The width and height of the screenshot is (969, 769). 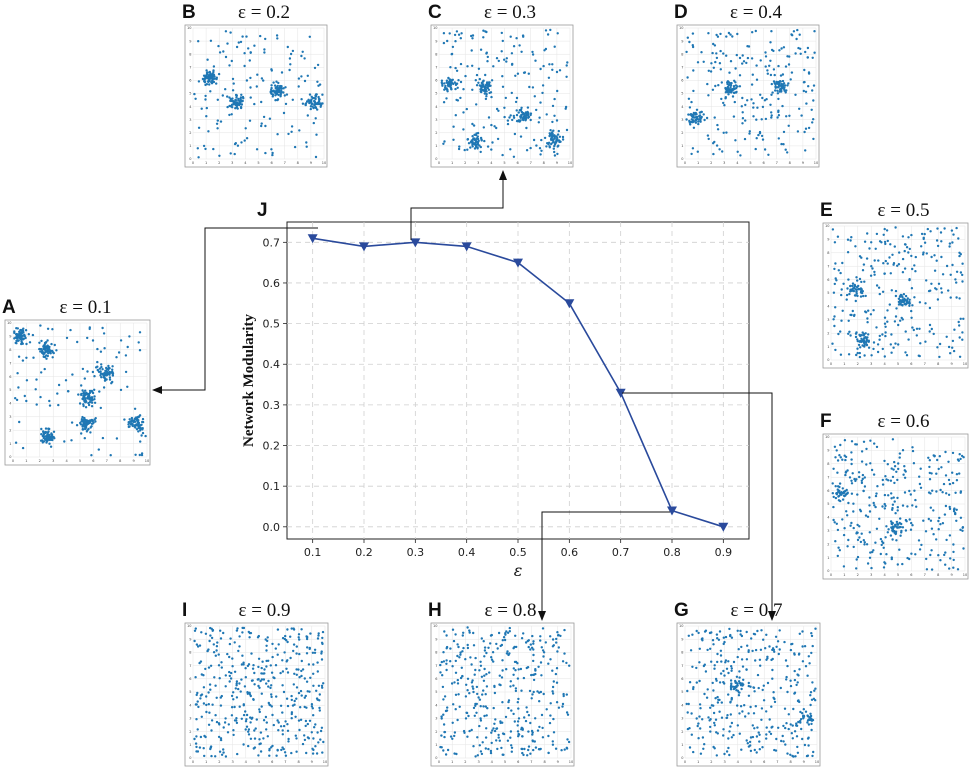 What do you see at coordinates (190, 146) in the screenshot?
I see `scatter-y-tick: 1` at bounding box center [190, 146].